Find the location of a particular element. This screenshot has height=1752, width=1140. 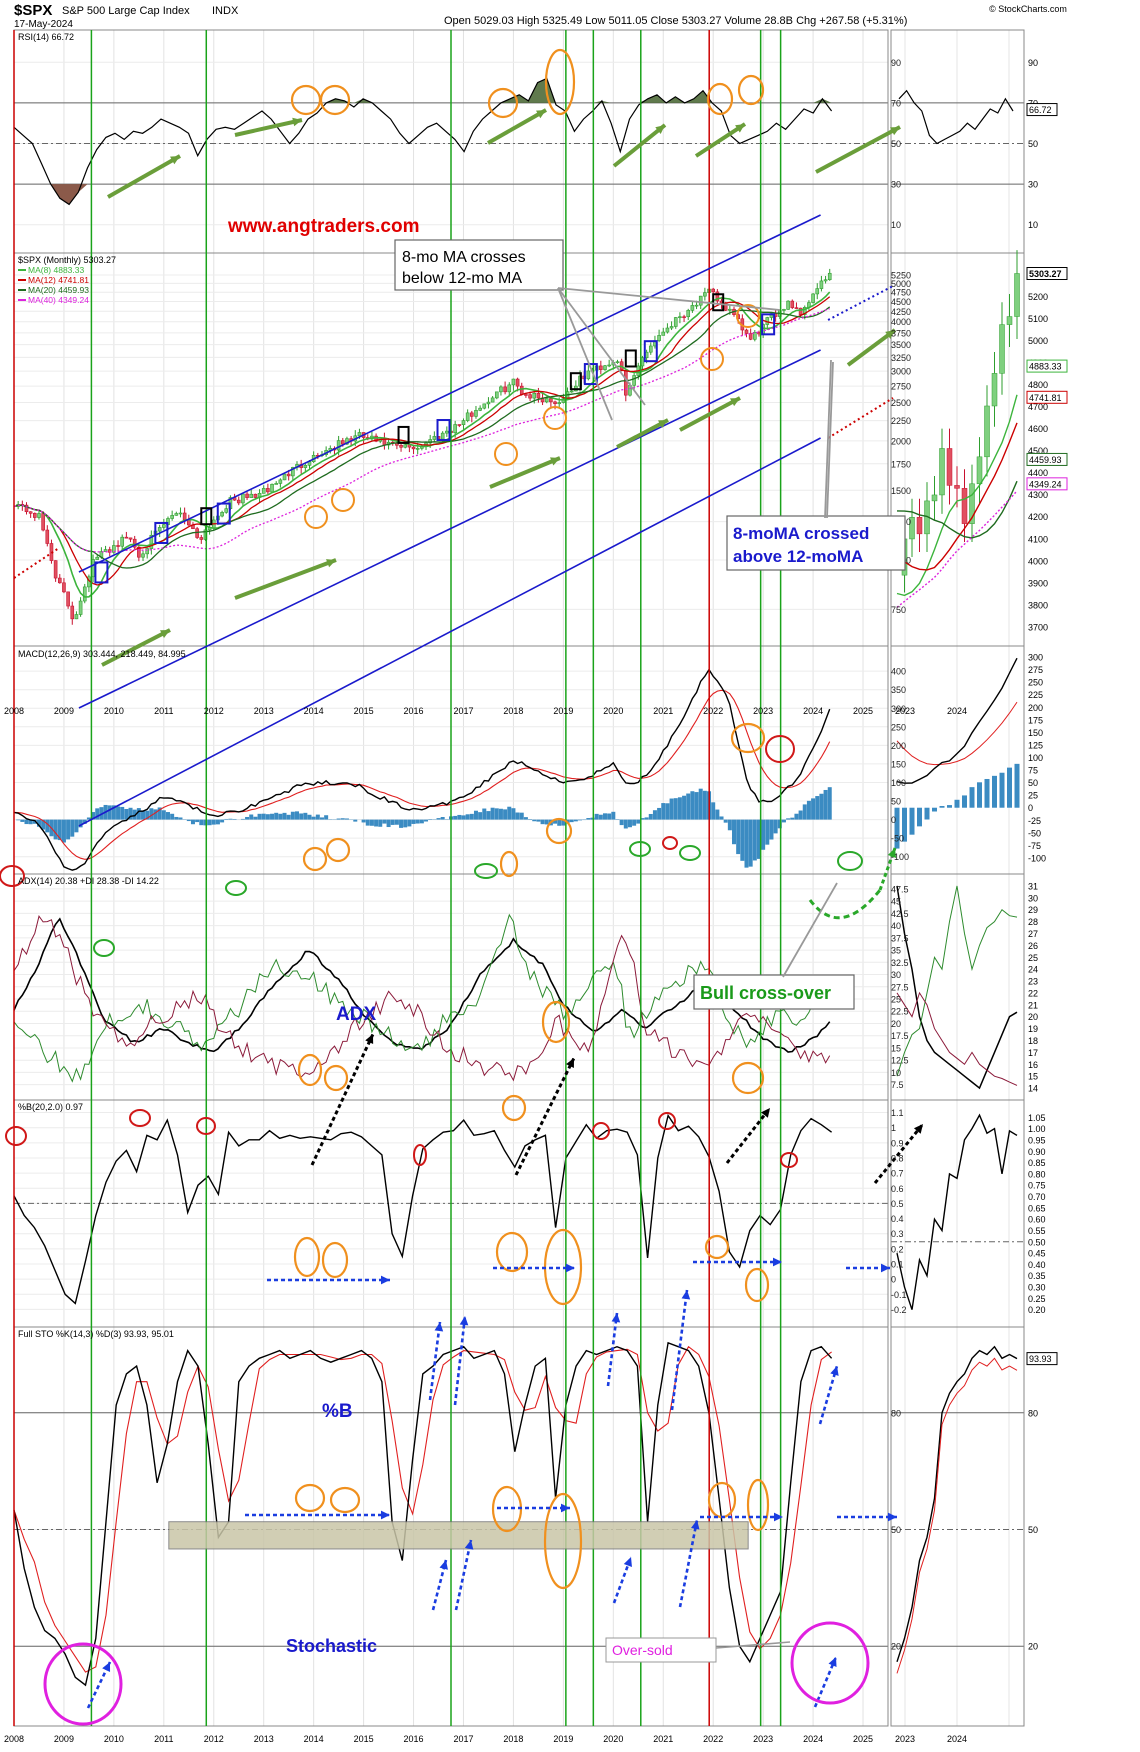

x-tick-label: 2010 is located at coordinates (114, 711).